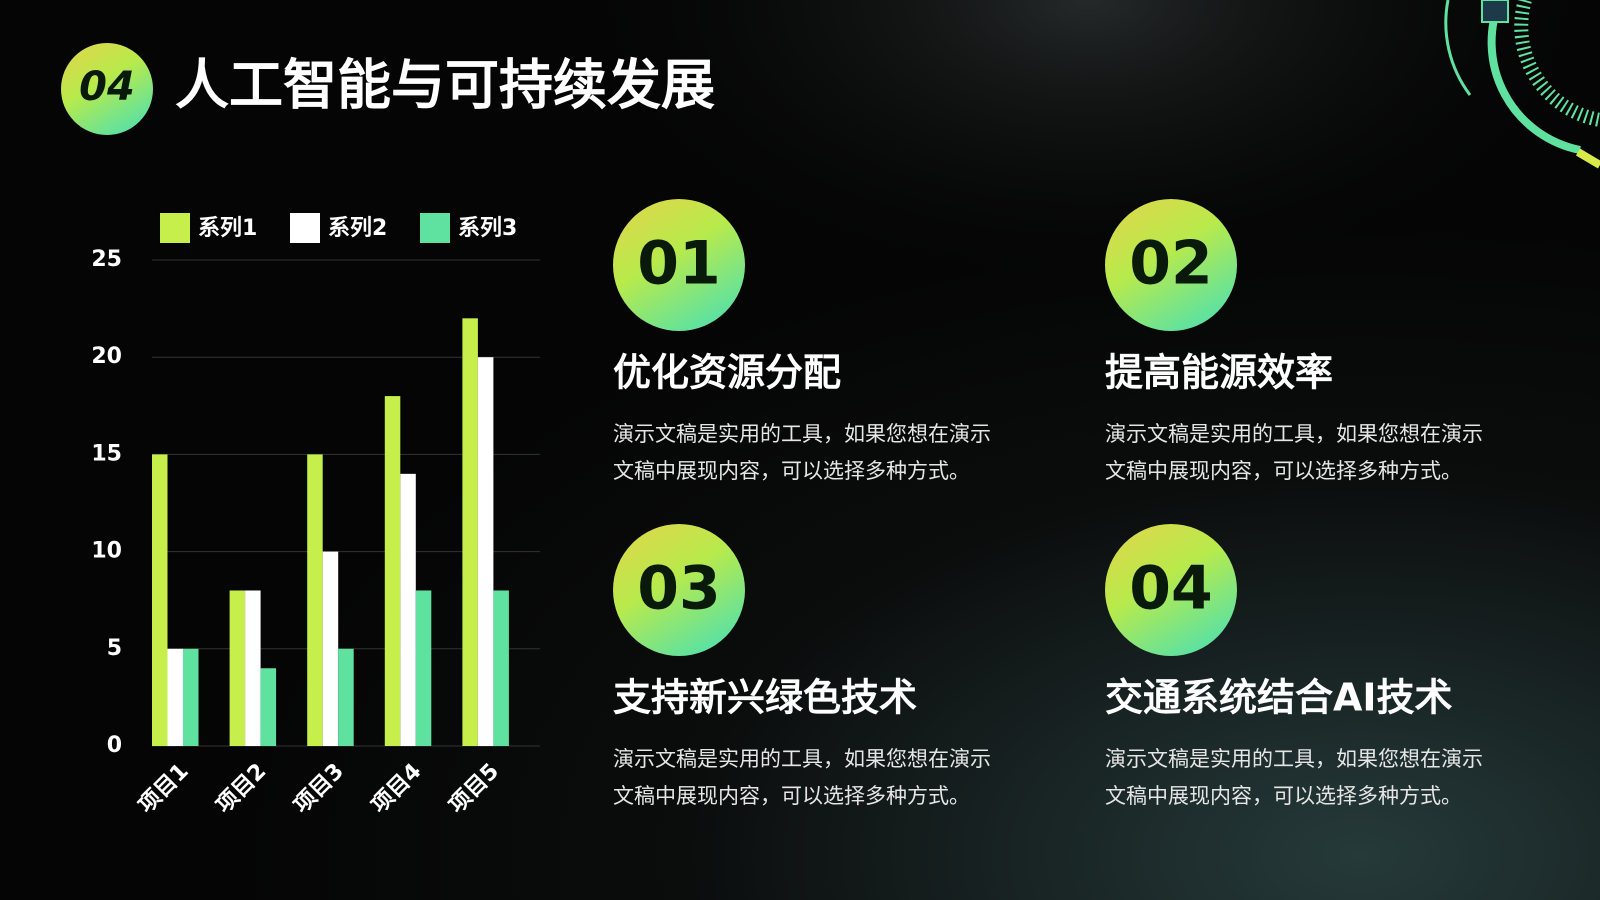 The width and height of the screenshot is (1600, 900). I want to click on item-title: 提高能源效率, so click(1219, 373).